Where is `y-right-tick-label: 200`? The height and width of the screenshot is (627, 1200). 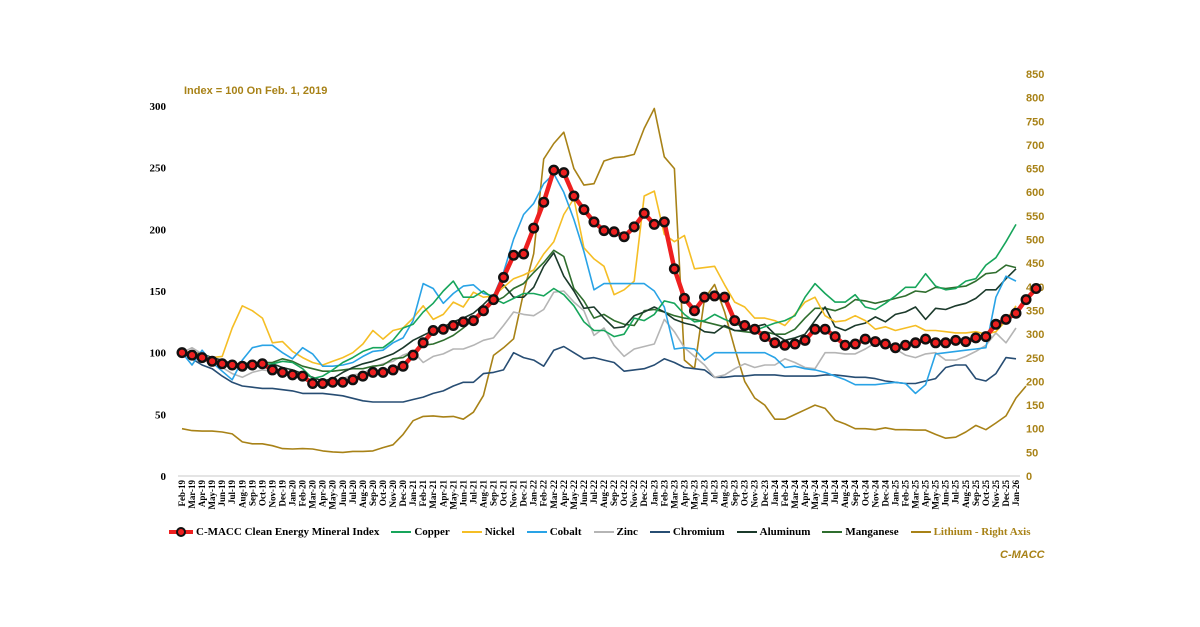
y-right-tick-label: 200 is located at coordinates (1035, 382).